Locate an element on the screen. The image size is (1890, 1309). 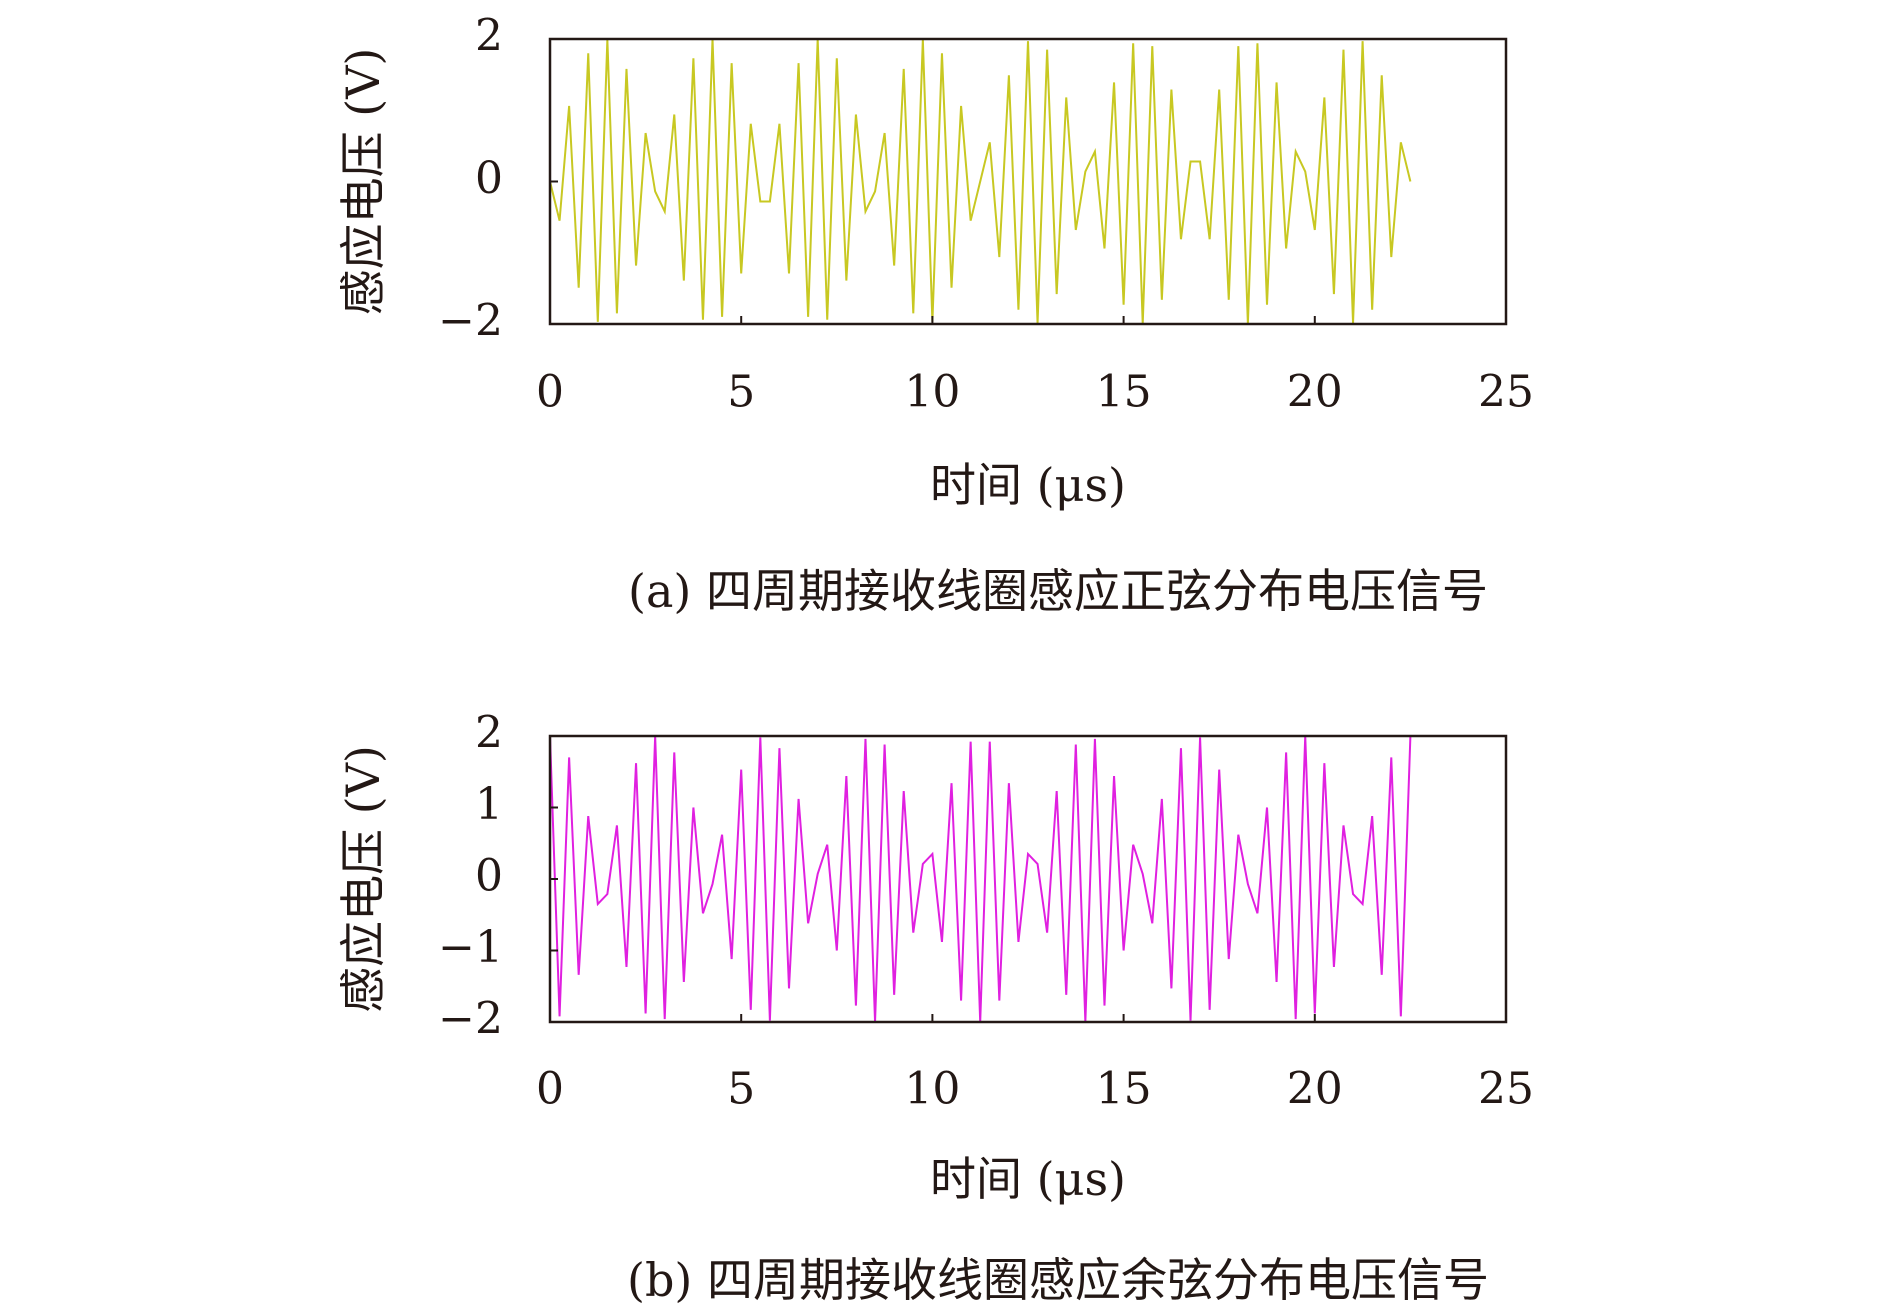
caption: (b) 四周期接收线圈感应余弦分布电压信号 is located at coordinates (1058, 1280).